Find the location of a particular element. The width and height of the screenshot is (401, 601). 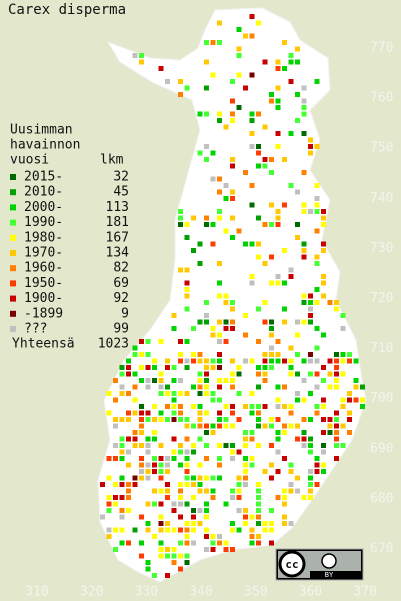

legend-count: 181 is located at coordinates (117, 222).